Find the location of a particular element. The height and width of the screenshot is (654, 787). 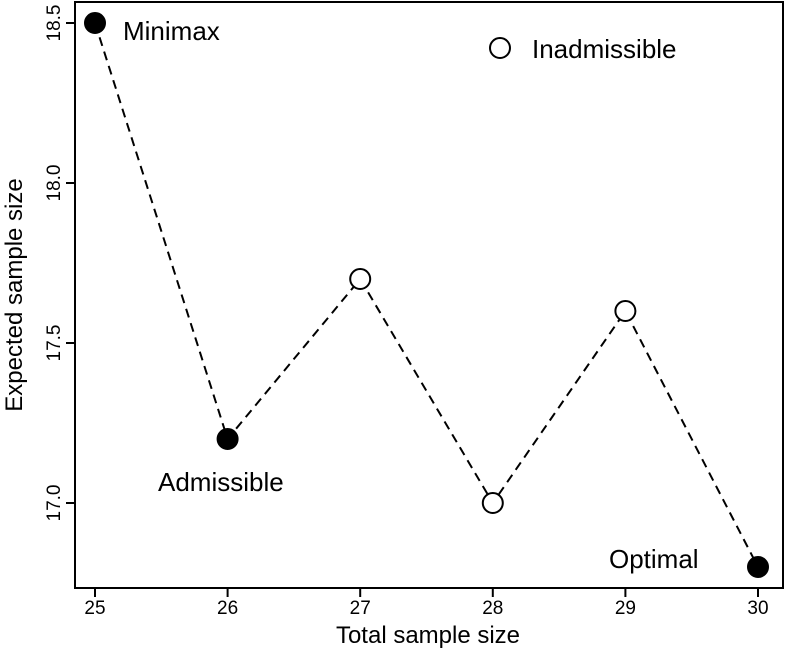

y-axis-title: Expected sample size is located at coordinates (14, 294).